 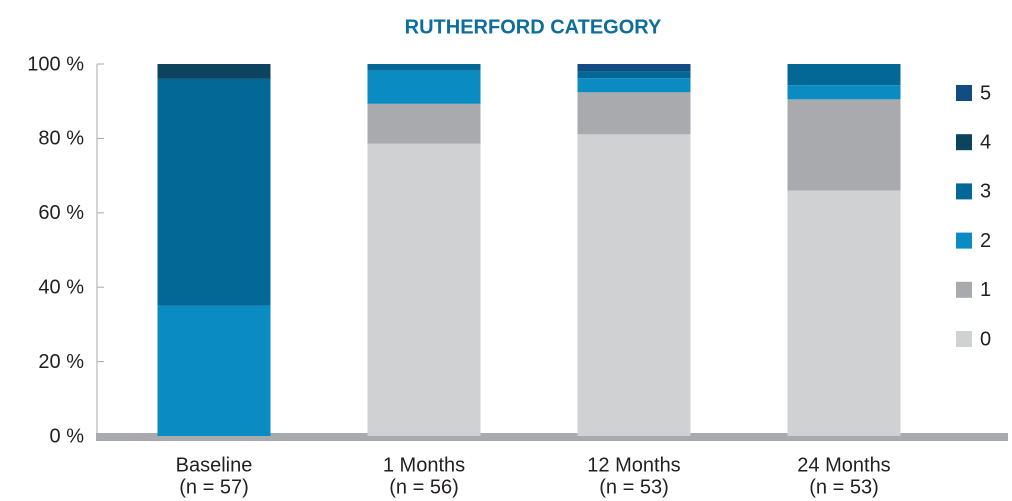 What do you see at coordinates (61, 287) in the screenshot?
I see `y-tick-label: 40 %` at bounding box center [61, 287].